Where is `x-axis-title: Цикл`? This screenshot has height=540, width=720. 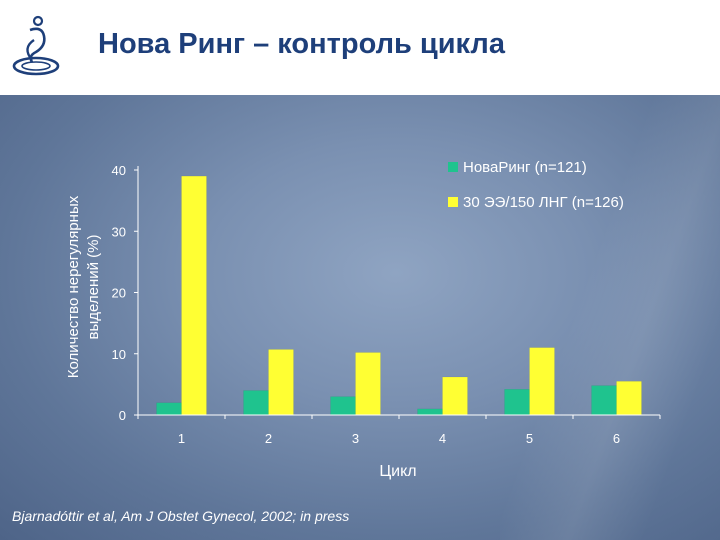
x-axis-title: Цикл is located at coordinates (397, 471).